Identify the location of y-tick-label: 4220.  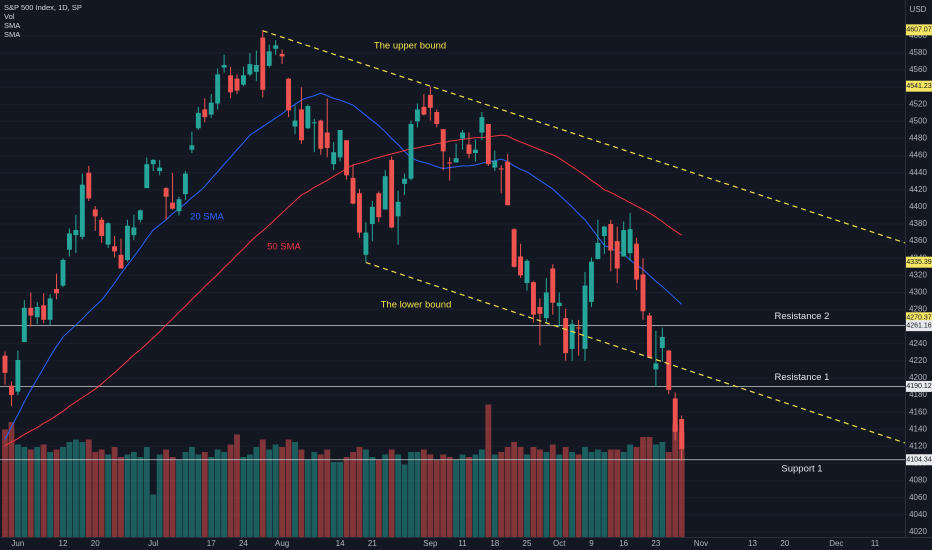
(918, 360).